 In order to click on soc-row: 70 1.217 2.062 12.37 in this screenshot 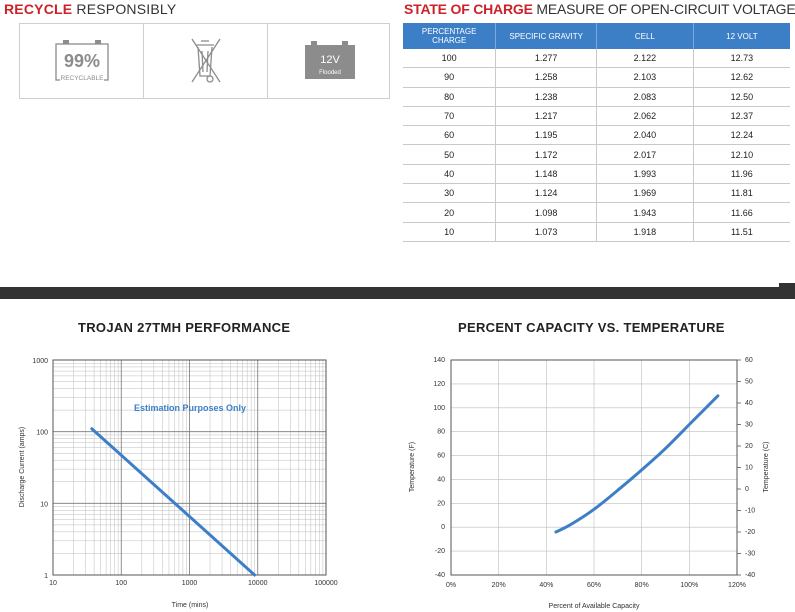, I will do `click(596, 116)`.